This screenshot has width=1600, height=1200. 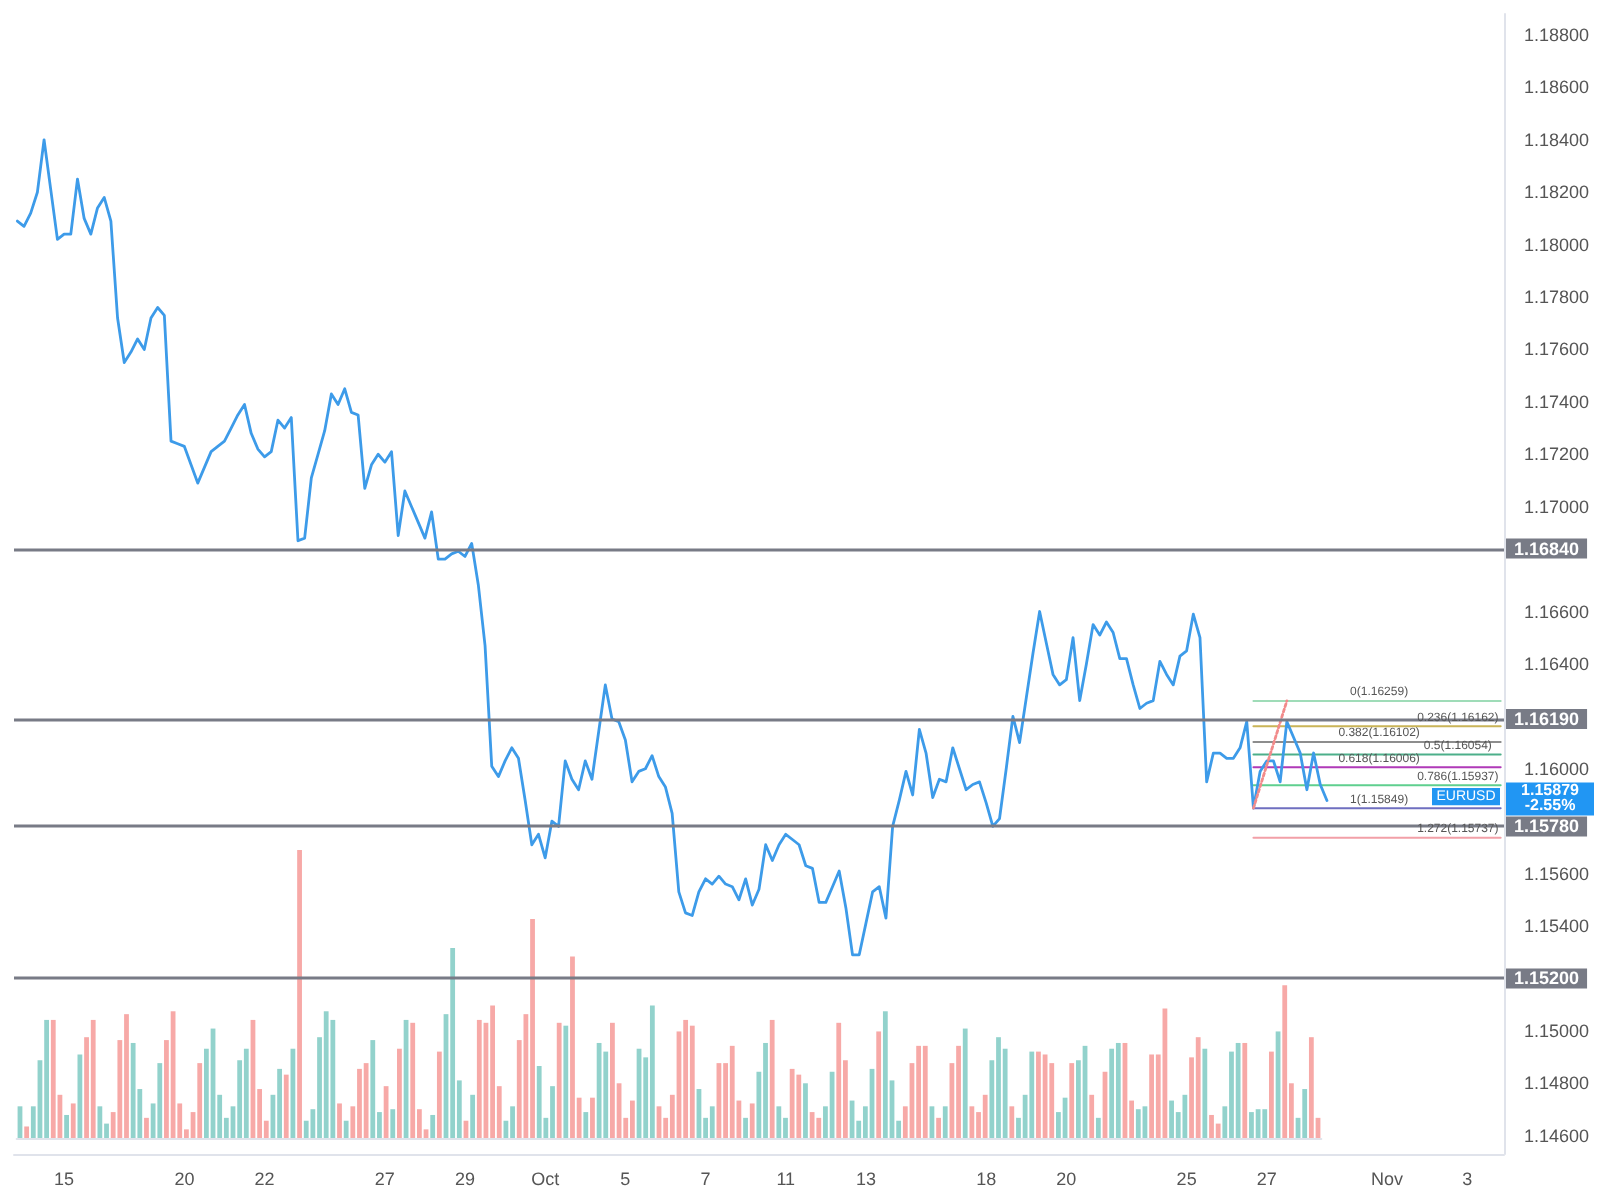 I want to click on ref-line-label: 1.15200, so click(x=1547, y=978).